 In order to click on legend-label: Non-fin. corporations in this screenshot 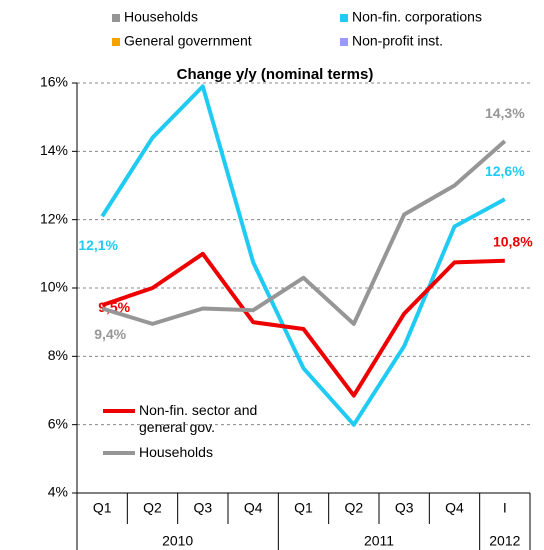, I will do `click(417, 17)`.